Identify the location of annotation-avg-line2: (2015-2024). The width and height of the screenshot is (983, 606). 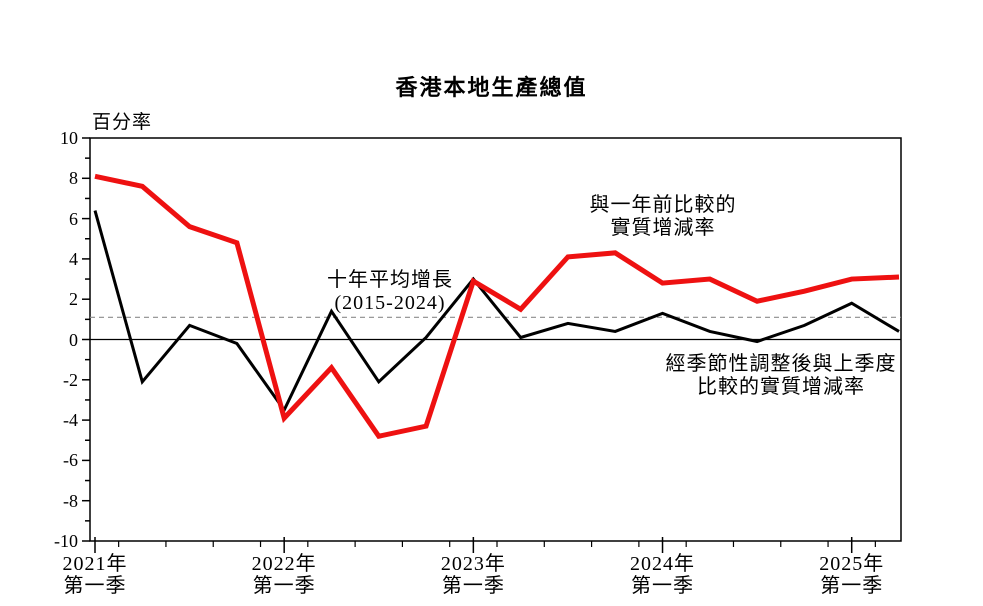
(390, 303).